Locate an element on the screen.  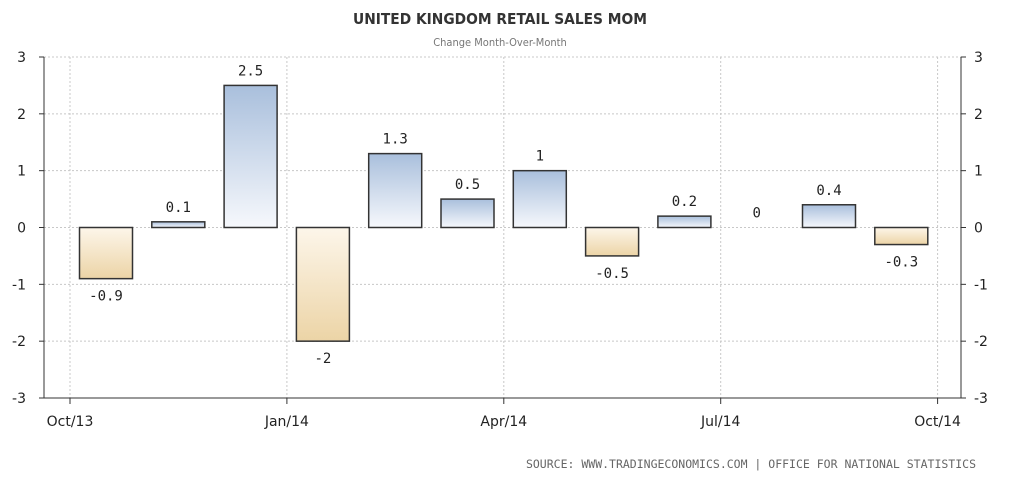
y-tick-label-right: 0 is located at coordinates (978, 229).